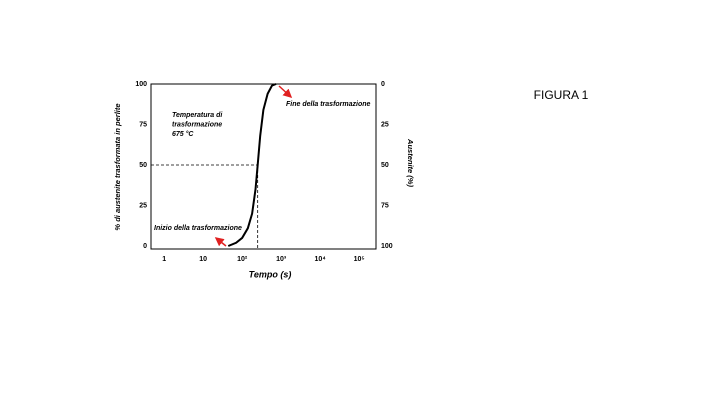 The image size is (720, 410). Describe the element at coordinates (203, 259) in the screenshot. I see `x-tick-label: 10` at that location.